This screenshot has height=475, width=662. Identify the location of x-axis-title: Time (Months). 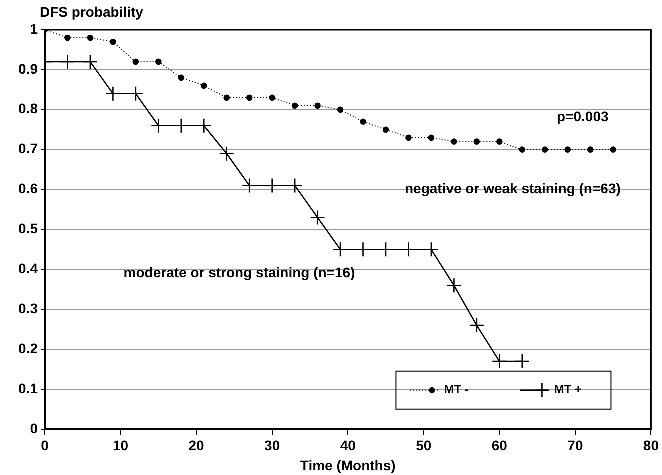
(348, 465).